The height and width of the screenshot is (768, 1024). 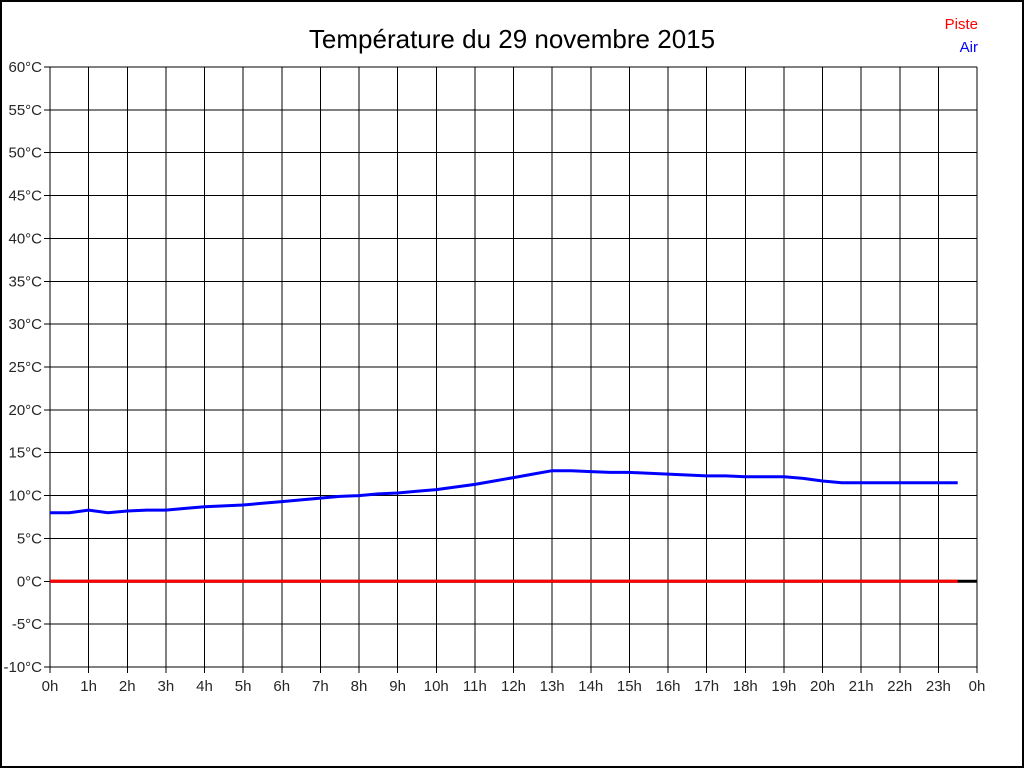 What do you see at coordinates (25, 367) in the screenshot?
I see `y-tick-label: 25°C` at bounding box center [25, 367].